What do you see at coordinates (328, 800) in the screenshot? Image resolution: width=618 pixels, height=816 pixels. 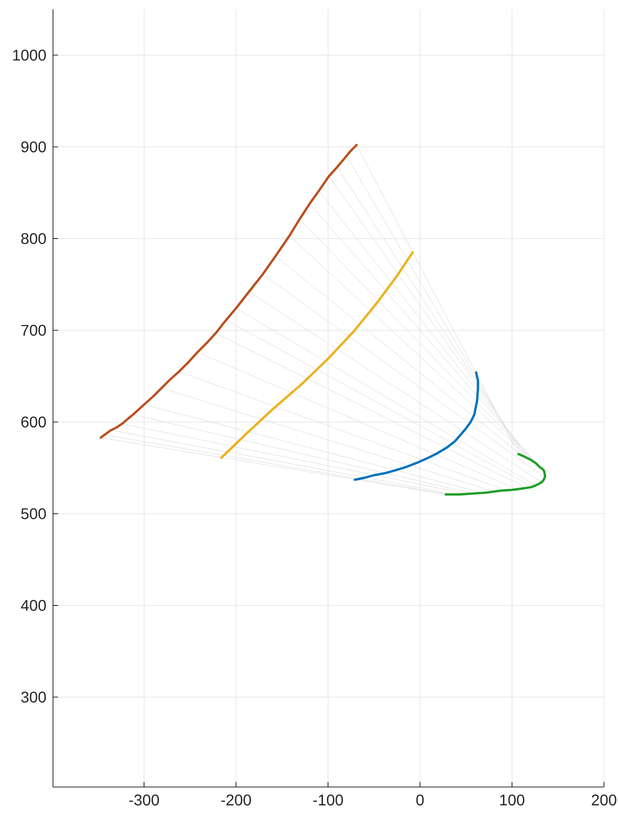 I see `x-tick-label: -100` at bounding box center [328, 800].